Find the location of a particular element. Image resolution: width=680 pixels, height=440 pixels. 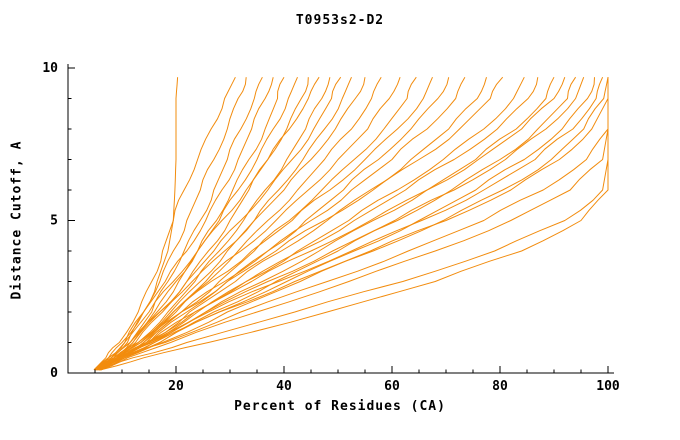

x-axis-title: Percent of Residues (CA) is located at coordinates (340, 406).